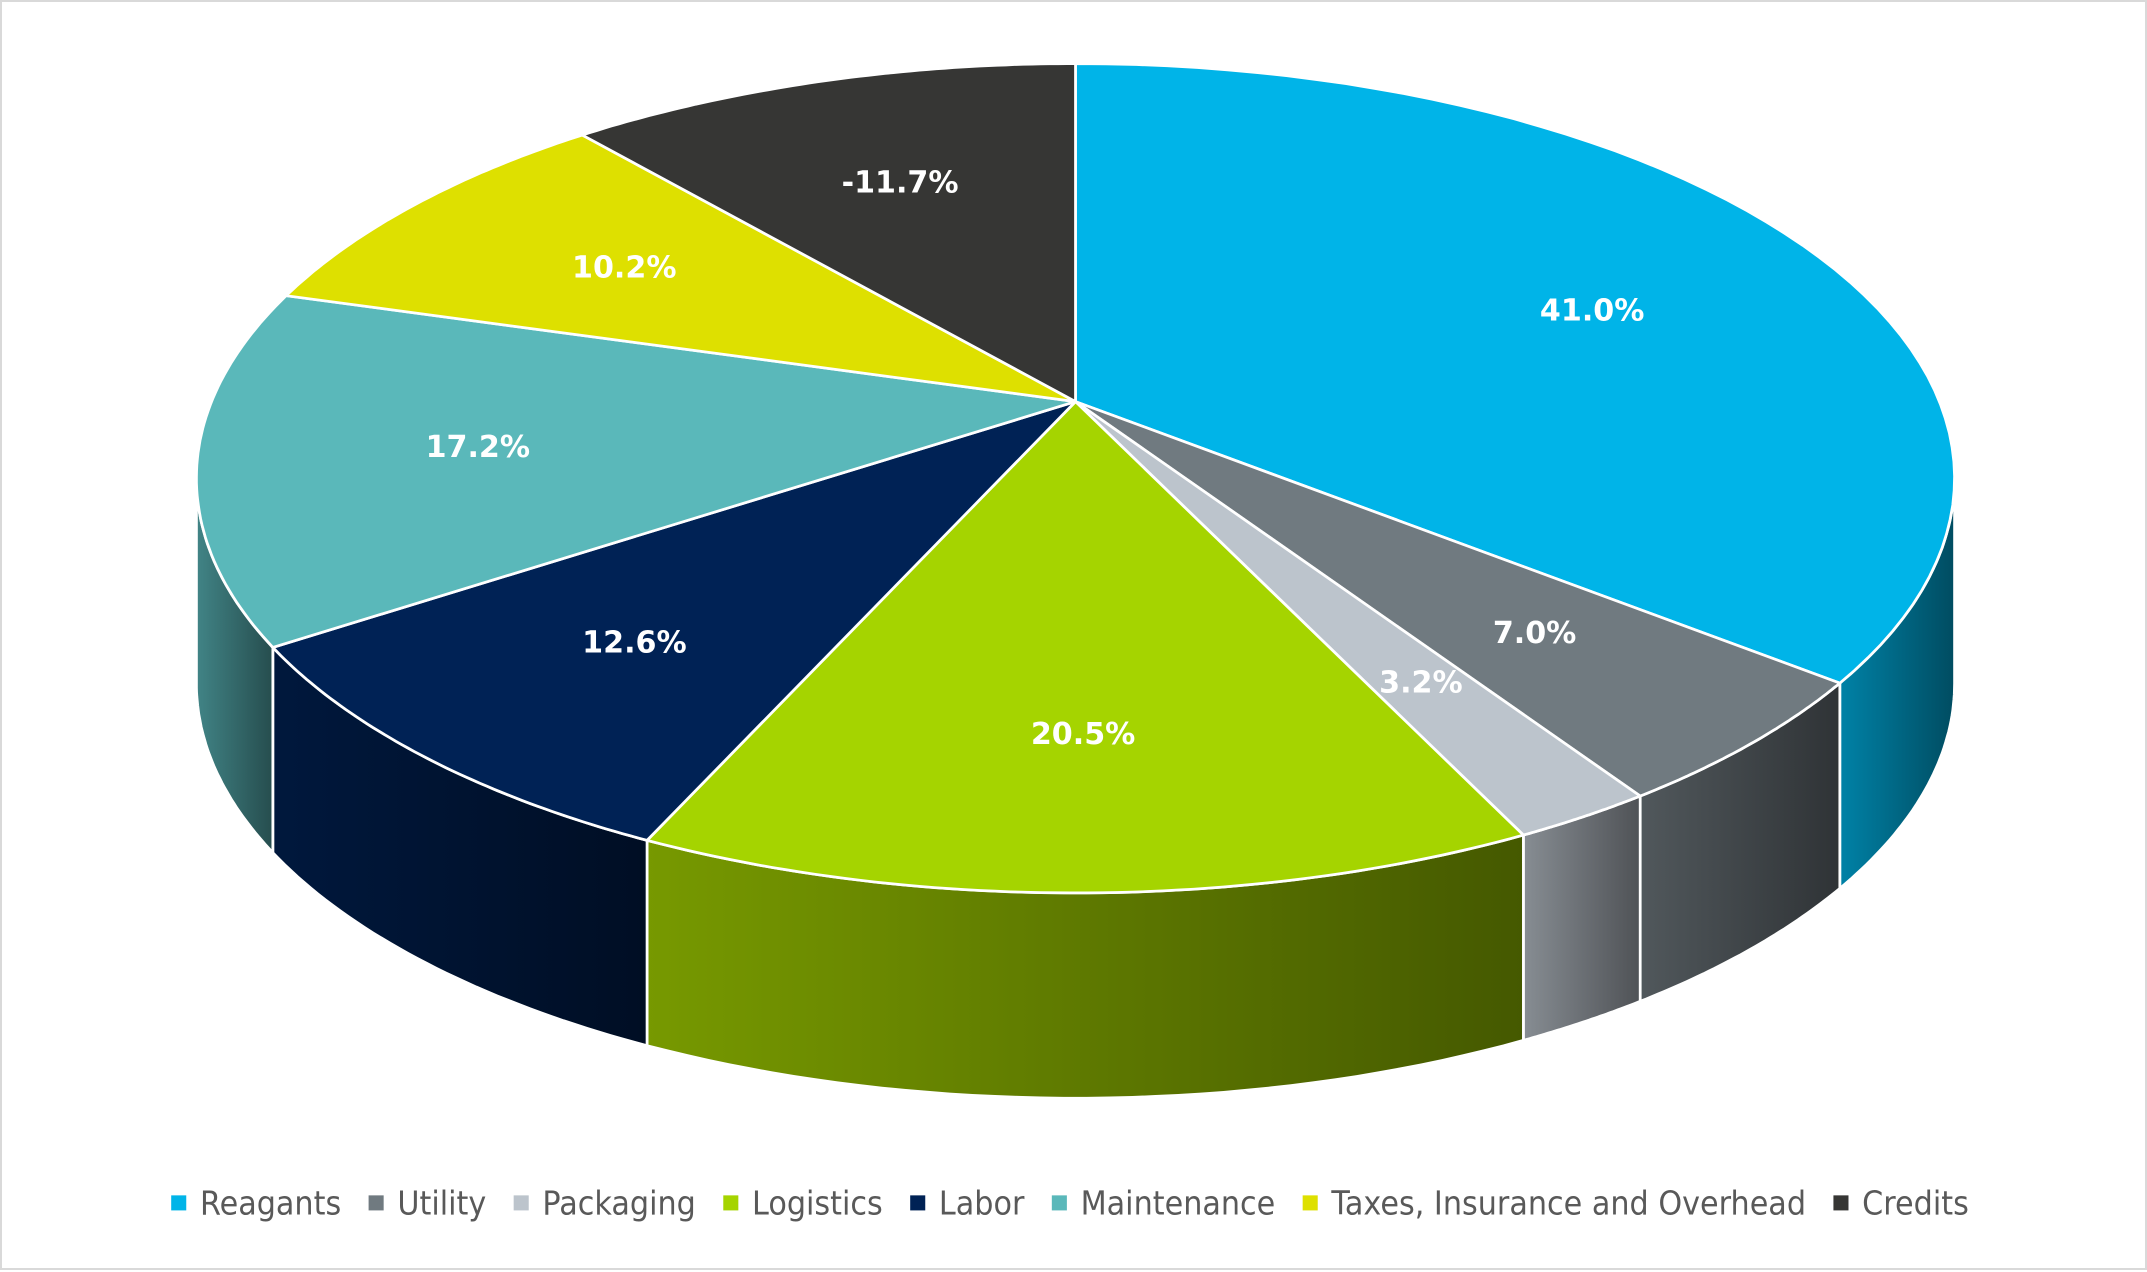 This screenshot has width=2147, height=1272. I want to click on data-label-credits: -11.7%, so click(900, 183).